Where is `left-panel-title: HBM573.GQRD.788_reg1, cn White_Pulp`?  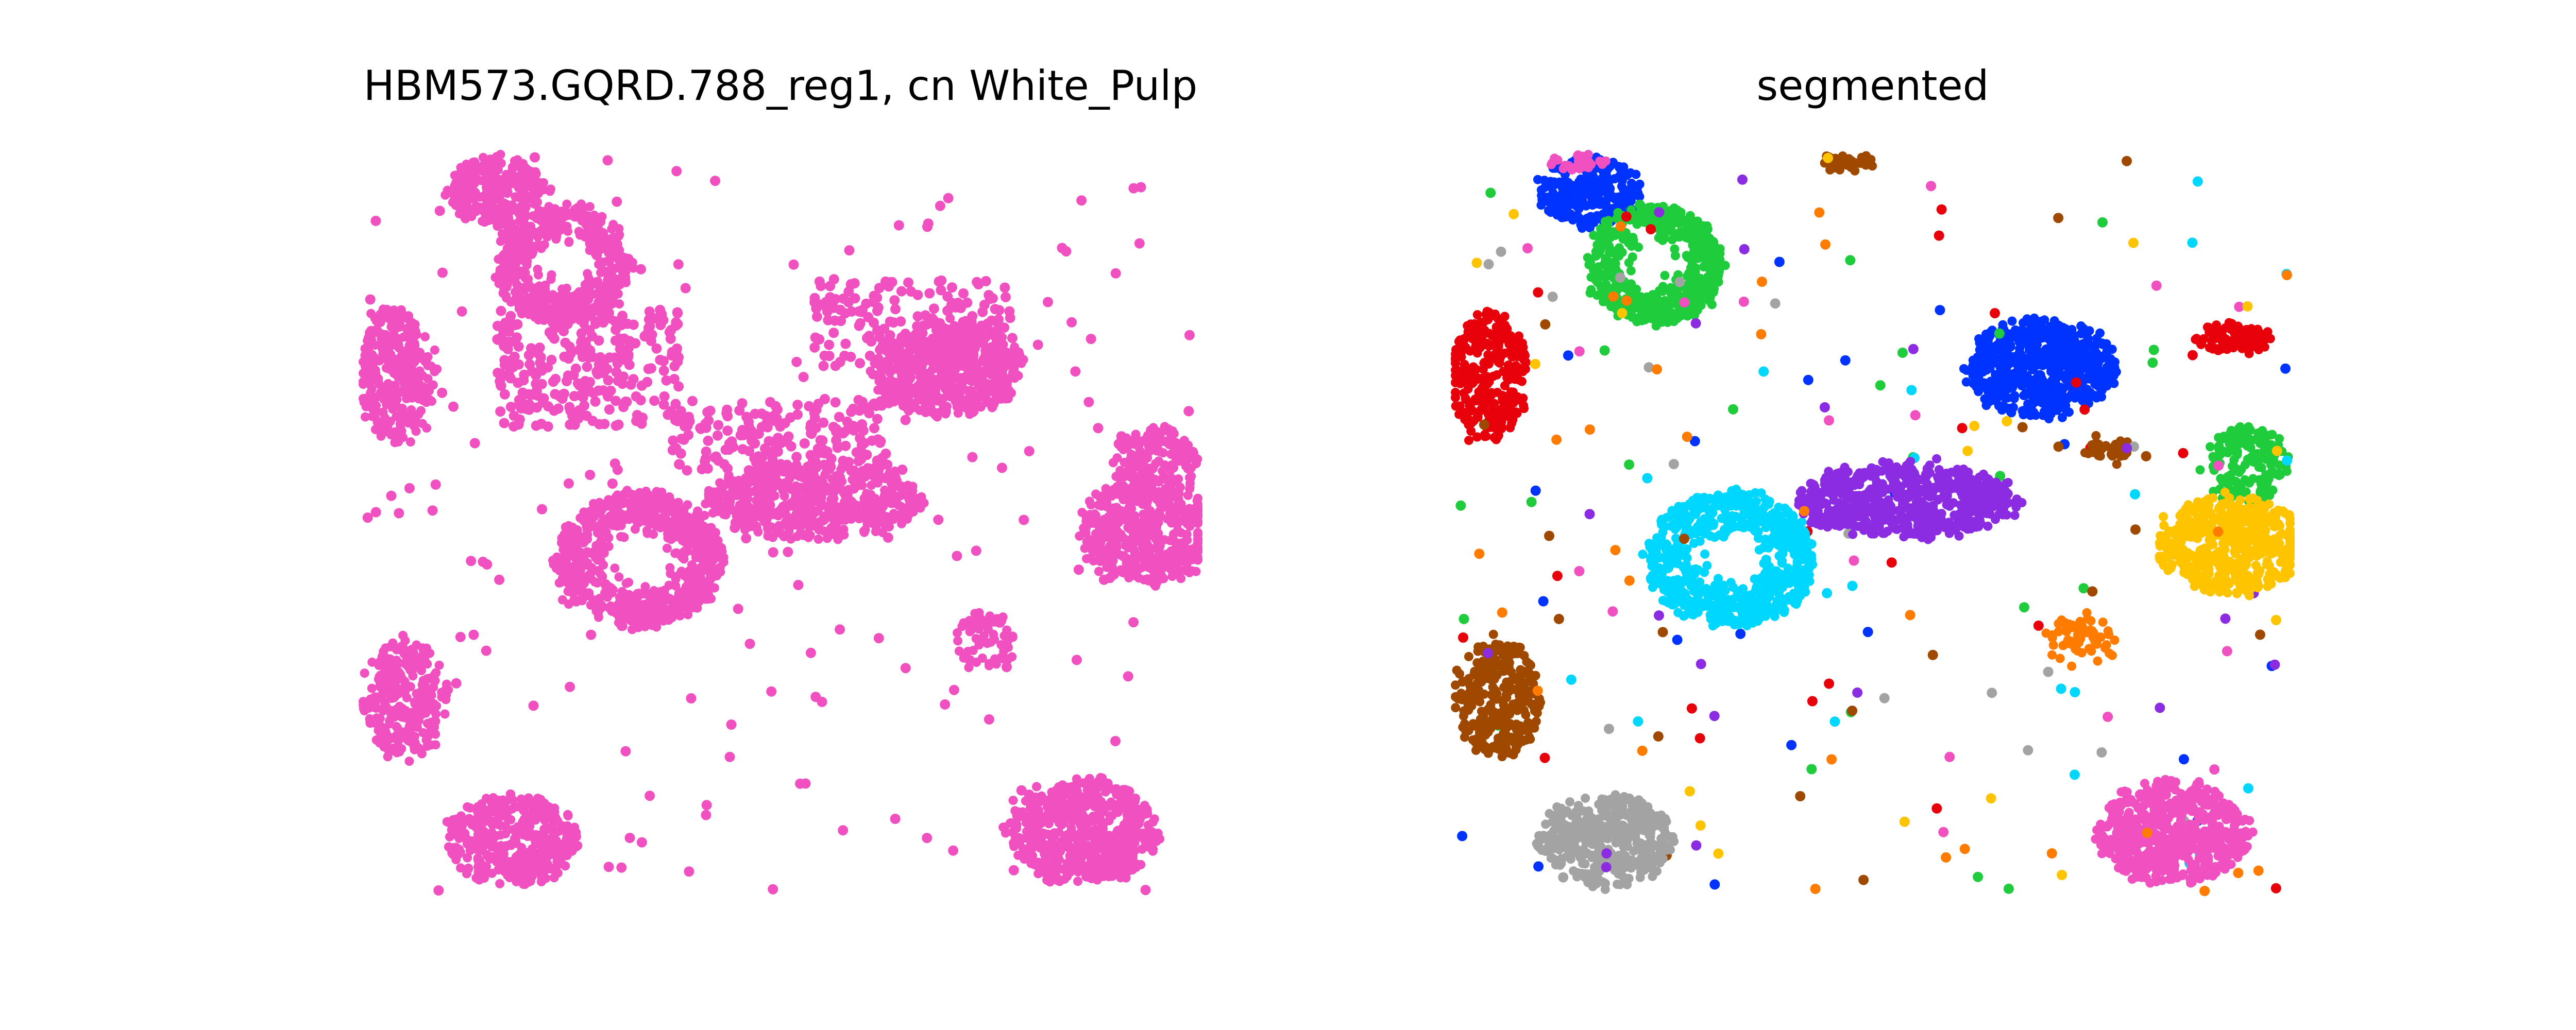
left-panel-title: HBM573.GQRD.788_reg1, cn White_Pulp is located at coordinates (780, 86).